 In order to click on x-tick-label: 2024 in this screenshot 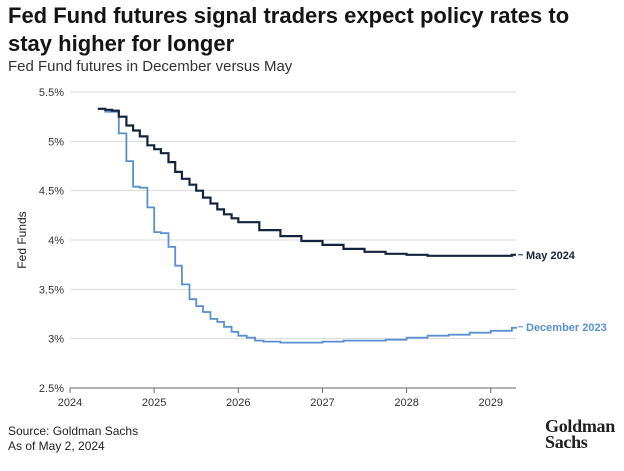, I will do `click(70, 403)`.